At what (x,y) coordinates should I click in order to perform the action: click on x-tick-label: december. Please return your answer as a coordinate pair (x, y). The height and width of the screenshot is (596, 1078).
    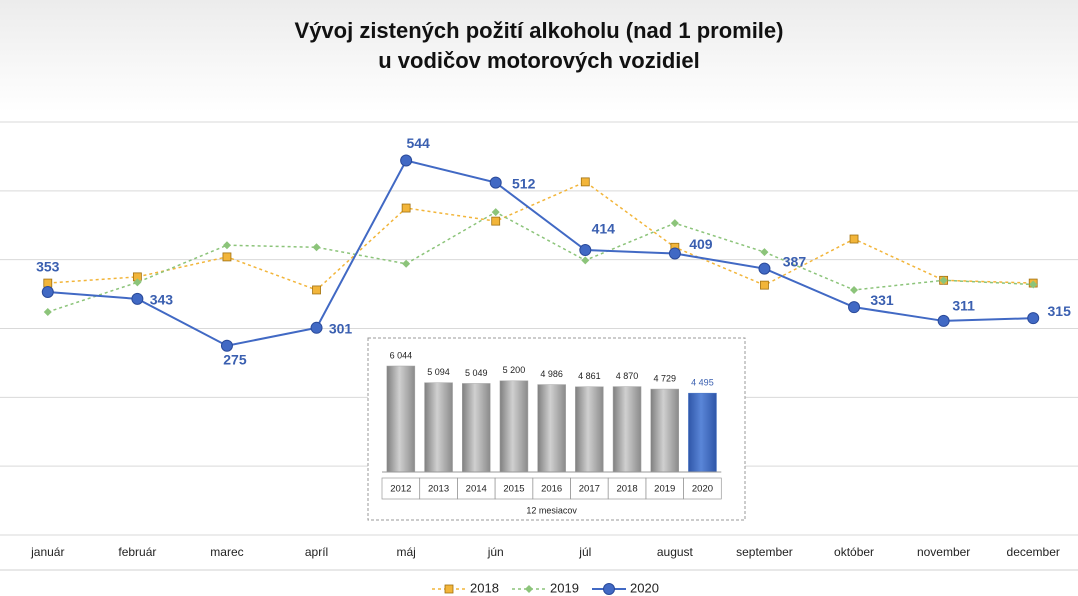
    Looking at the image, I should click on (1033, 552).